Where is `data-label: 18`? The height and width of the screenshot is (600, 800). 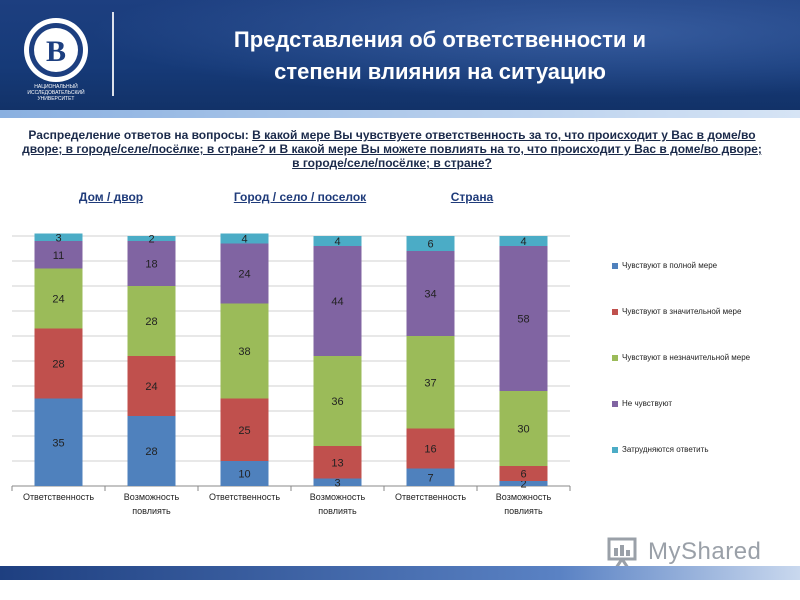
data-label: 18 is located at coordinates (151, 265).